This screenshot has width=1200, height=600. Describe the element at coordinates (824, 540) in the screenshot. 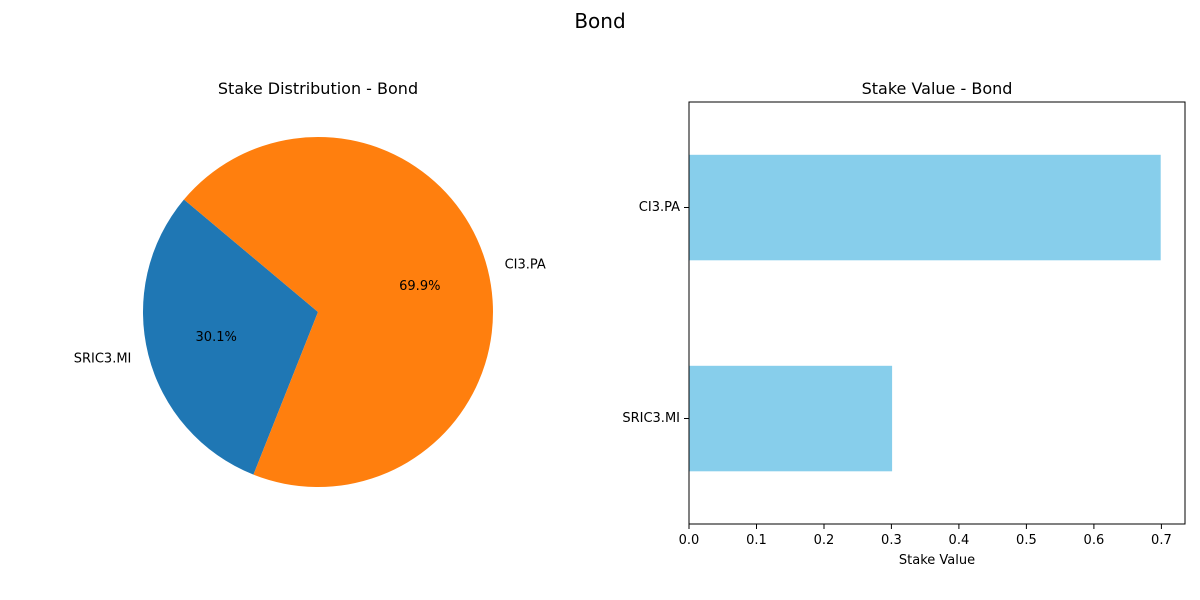

I see `x-tick-label: 0.2` at that location.